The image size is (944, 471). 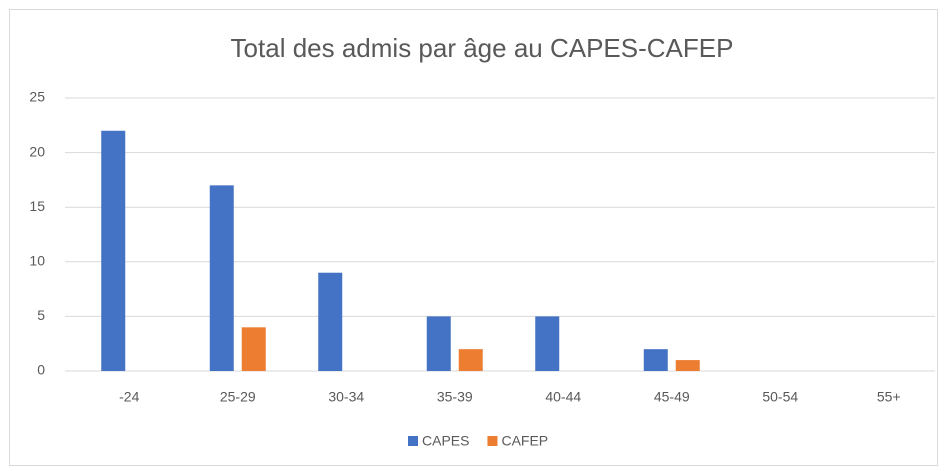 I want to click on x-tick-label: 35-39, so click(x=455, y=397).